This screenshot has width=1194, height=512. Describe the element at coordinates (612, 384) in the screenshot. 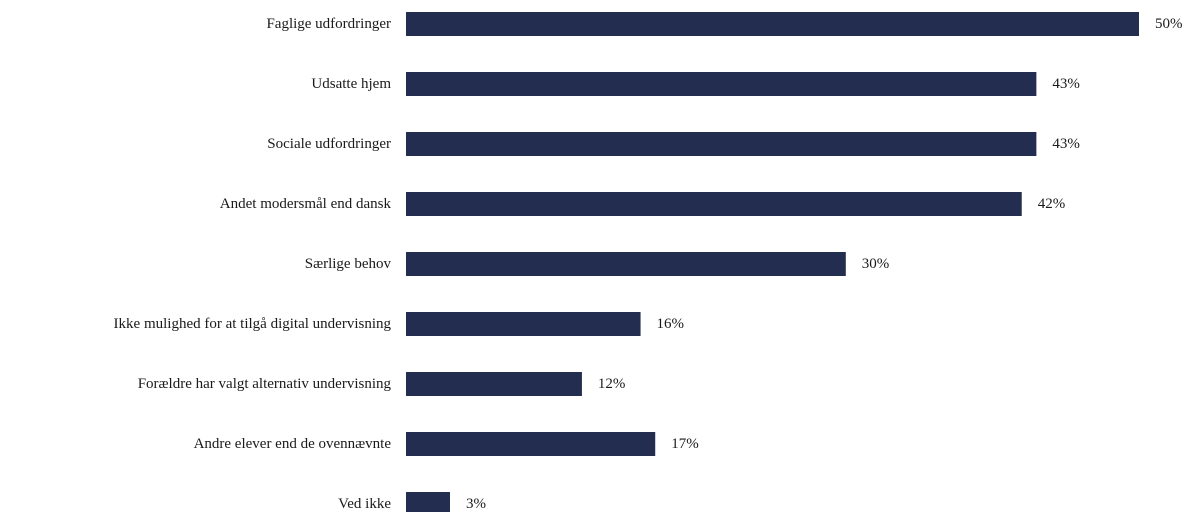

I see `value-label: 12%` at that location.